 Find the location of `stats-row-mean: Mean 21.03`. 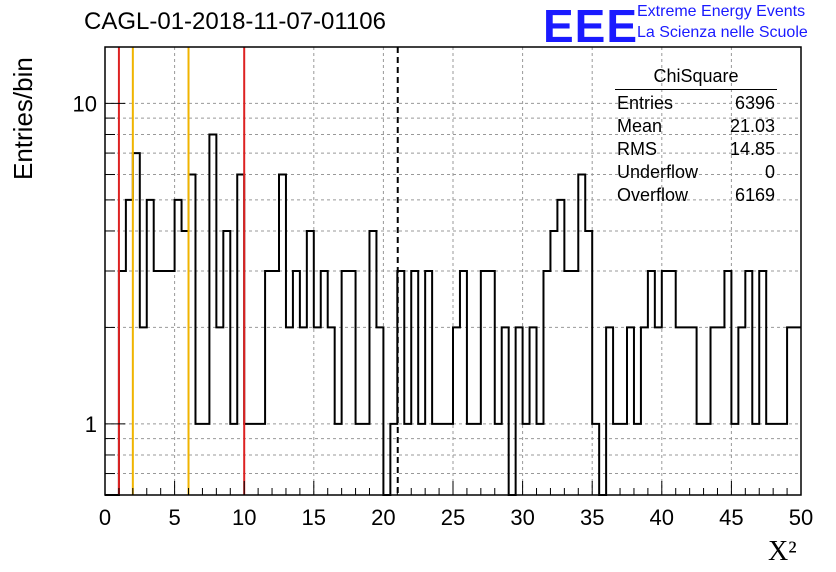

stats-row-mean: Mean 21.03 is located at coordinates (696, 126).